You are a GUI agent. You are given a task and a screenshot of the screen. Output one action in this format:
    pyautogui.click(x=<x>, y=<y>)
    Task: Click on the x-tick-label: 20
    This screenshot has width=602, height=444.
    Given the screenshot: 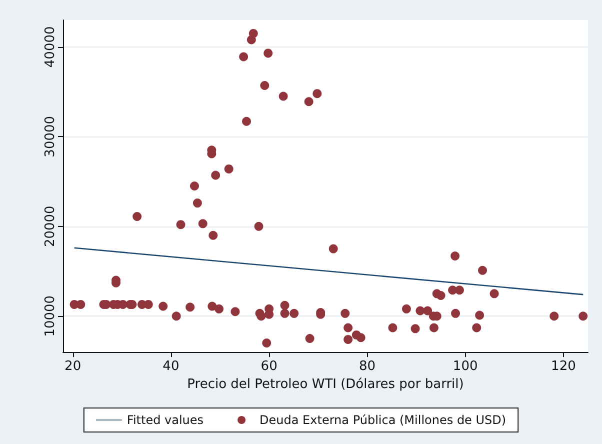 What is the action you would take?
    pyautogui.click(x=73, y=366)
    